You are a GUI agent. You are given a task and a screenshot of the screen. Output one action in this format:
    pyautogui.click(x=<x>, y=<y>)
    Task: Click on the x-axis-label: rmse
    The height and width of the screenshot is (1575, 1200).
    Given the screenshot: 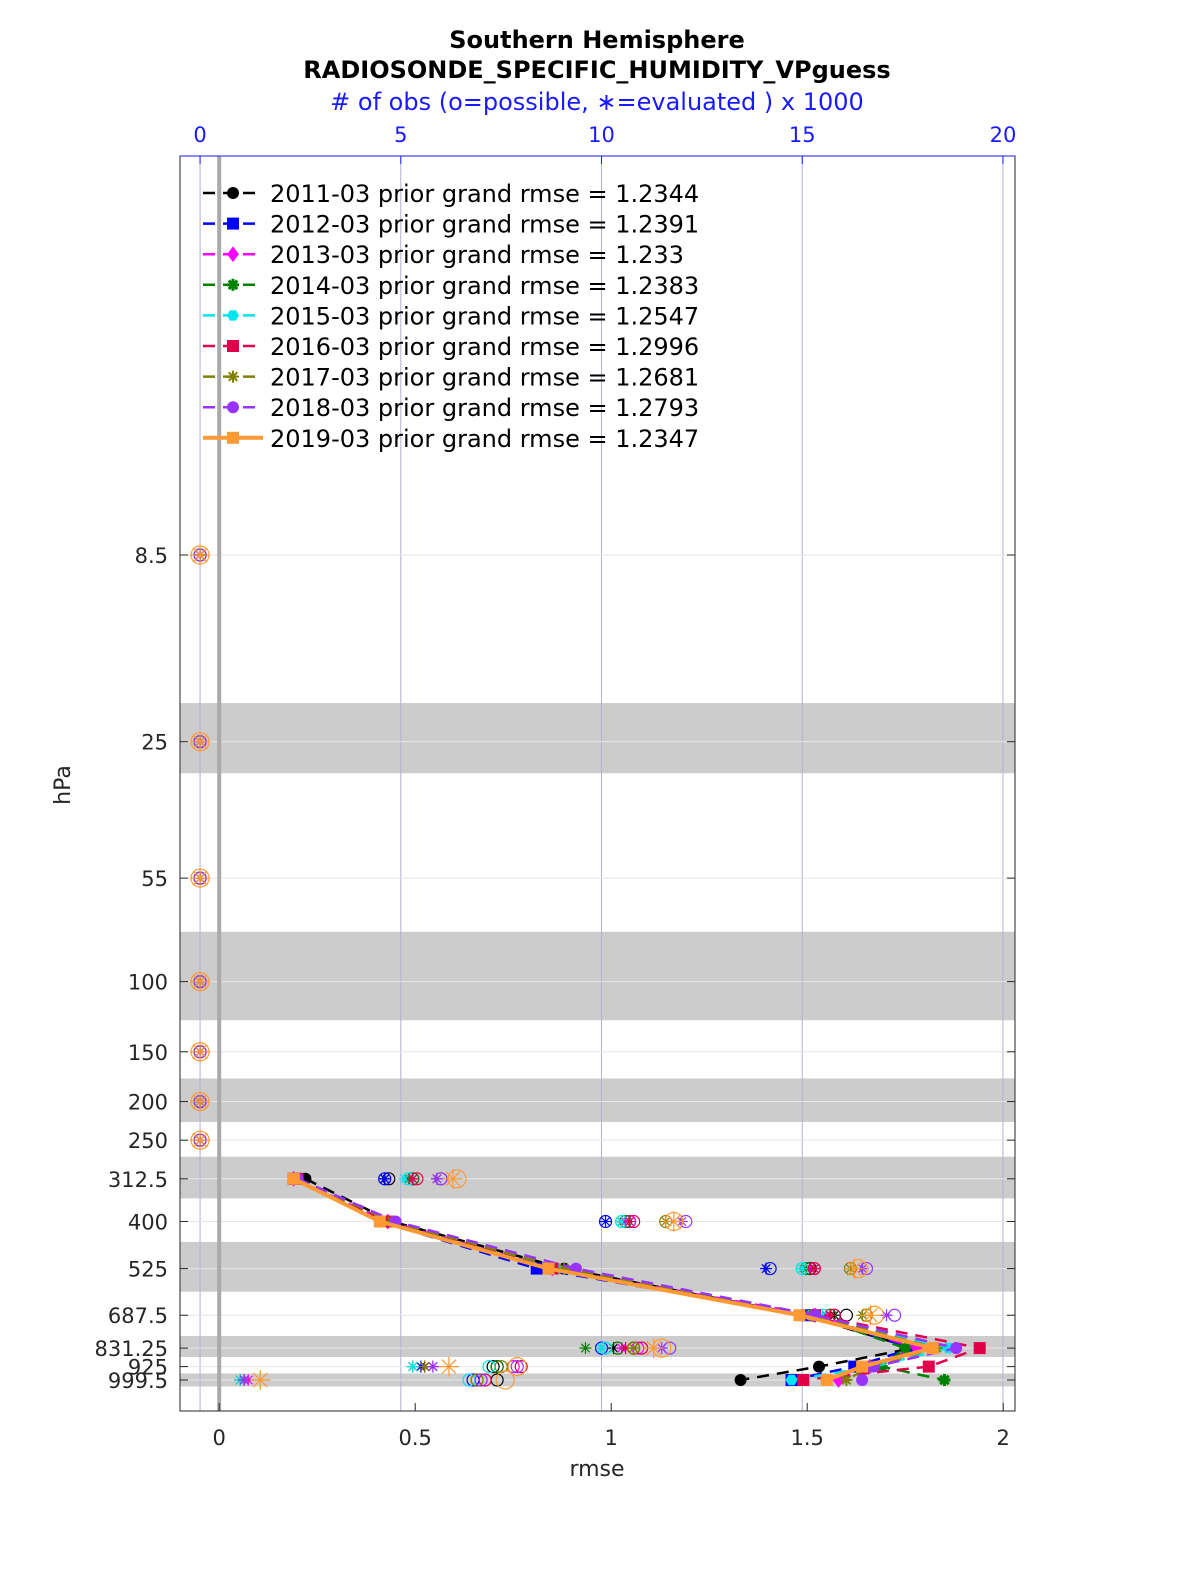 What is the action you would take?
    pyautogui.click(x=596, y=1469)
    